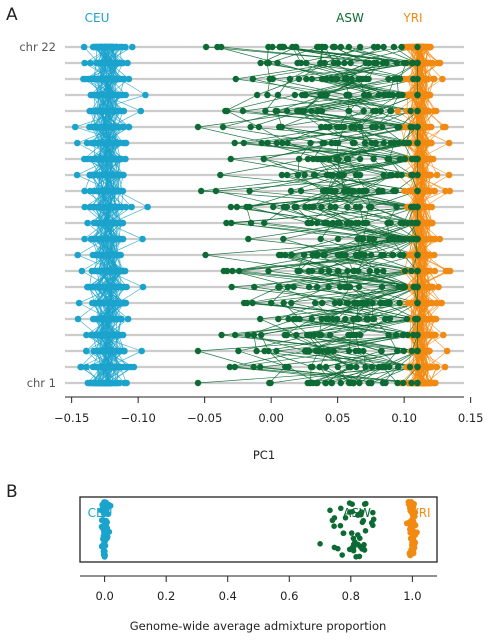 The height and width of the screenshot is (640, 487). Describe the element at coordinates (12, 492) in the screenshot. I see `panel-letter-b: B` at that location.